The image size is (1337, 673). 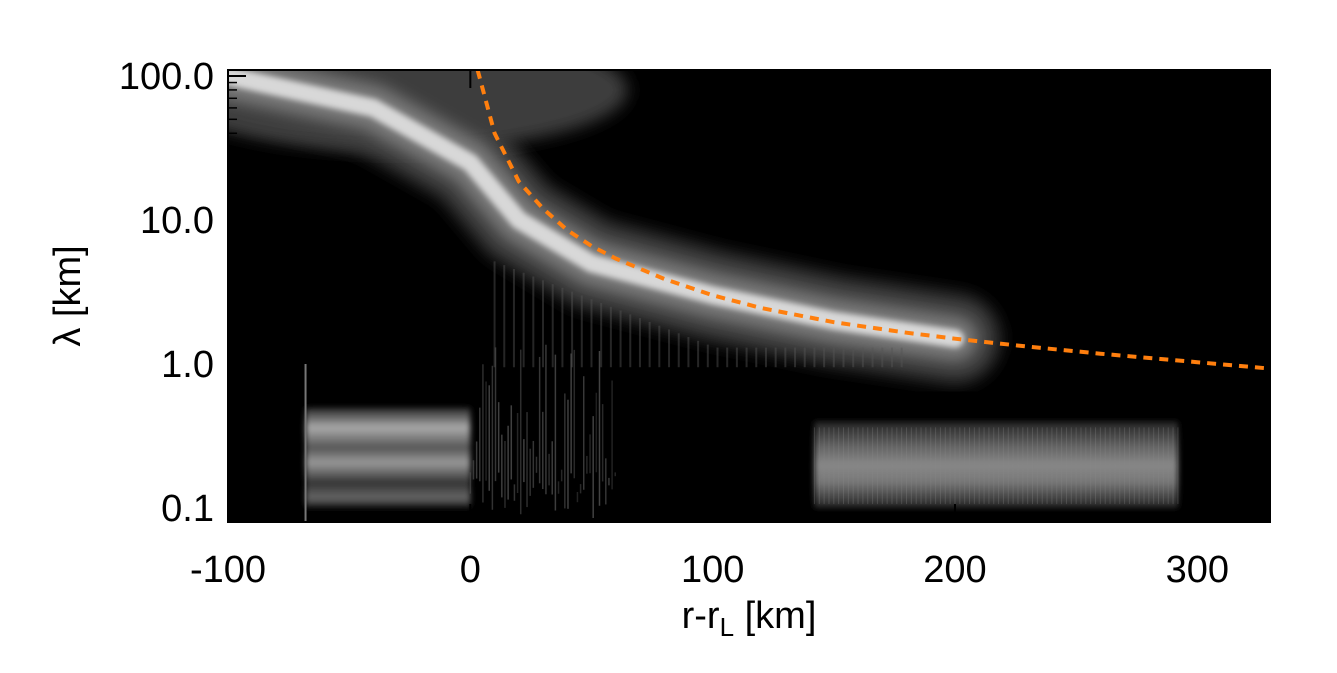 I want to click on x-tick-label: 0, so click(x=470, y=570).